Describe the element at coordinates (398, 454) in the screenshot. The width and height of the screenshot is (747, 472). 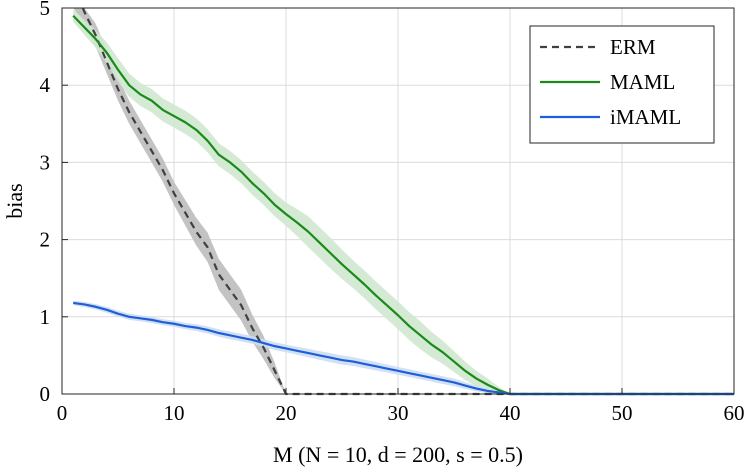
I see `x-axis-label: M (N = 10, d = 200, s = 0.5)` at that location.